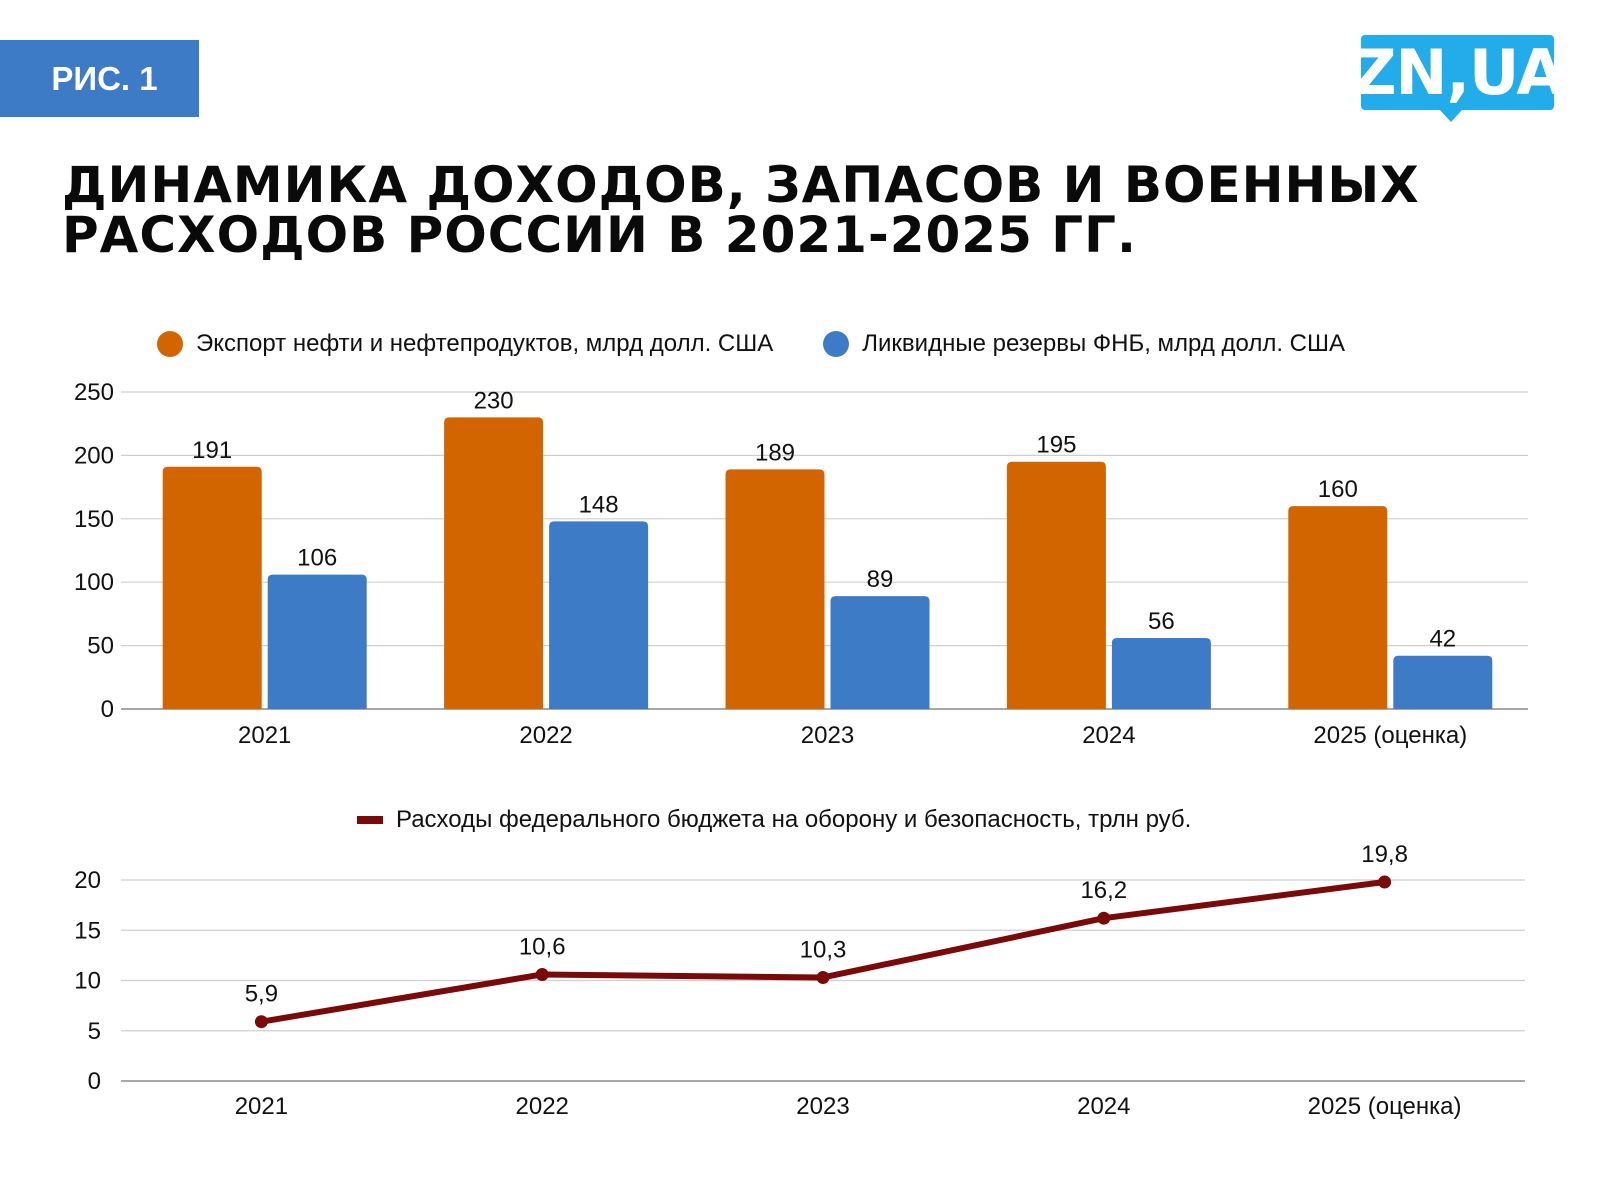 This screenshot has height=1200, width=1600. I want to click on point-value-label: 19,8, so click(1384, 854).